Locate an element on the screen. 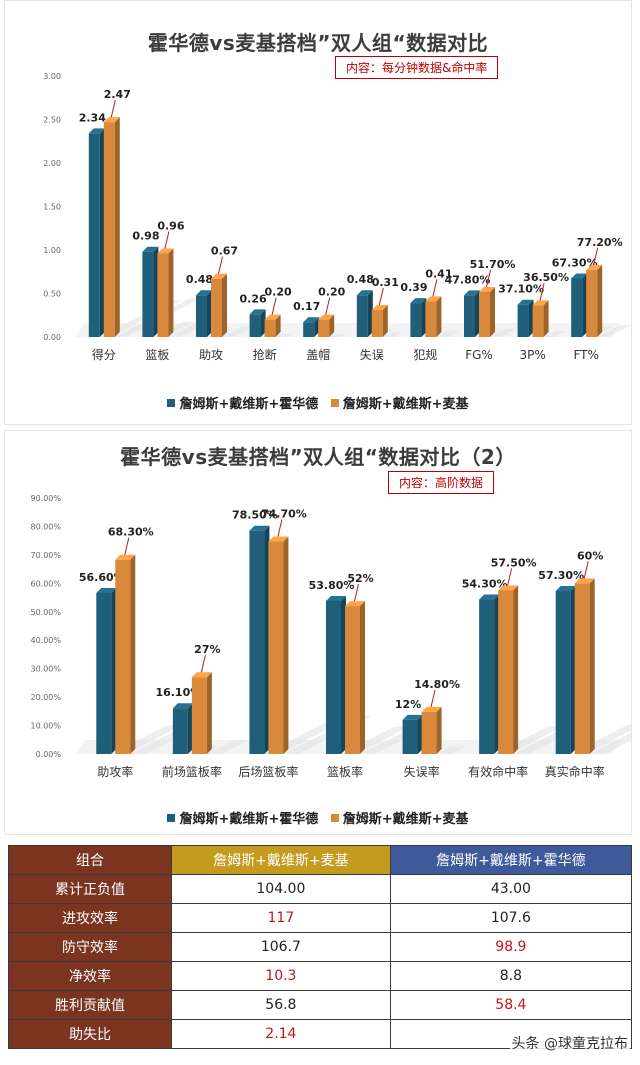 This screenshot has width=640, height=1065. table-cell: 56.8 is located at coordinates (281, 1005).